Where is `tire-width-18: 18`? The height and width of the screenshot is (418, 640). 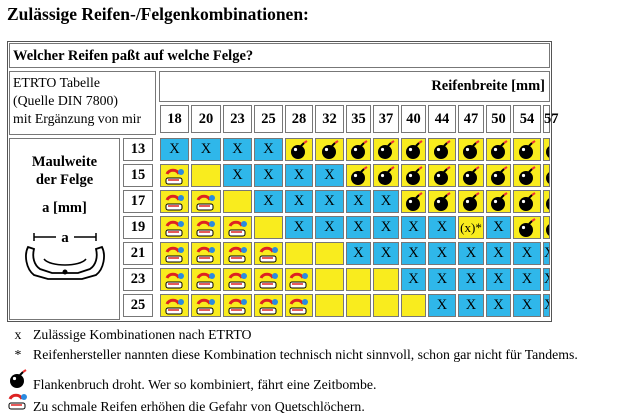
tire-width-18: 18 is located at coordinates (174, 119).